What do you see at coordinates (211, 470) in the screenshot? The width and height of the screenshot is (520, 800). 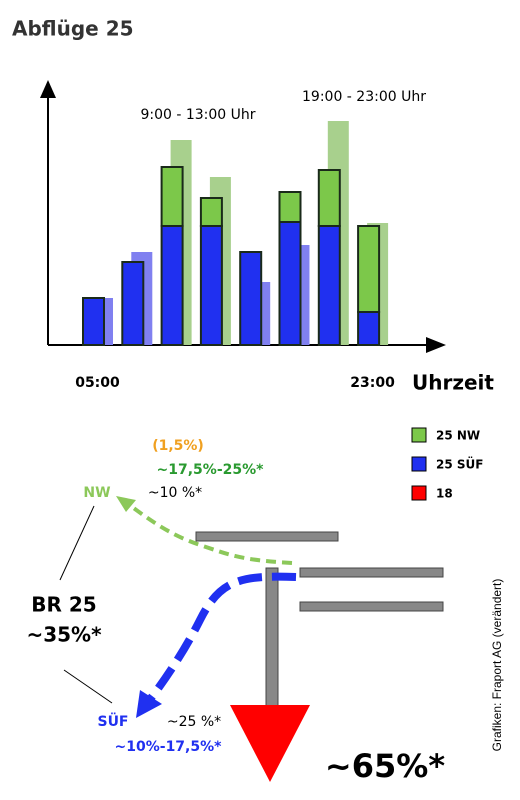 I see `nw-range: ~17,5%-25%*` at bounding box center [211, 470].